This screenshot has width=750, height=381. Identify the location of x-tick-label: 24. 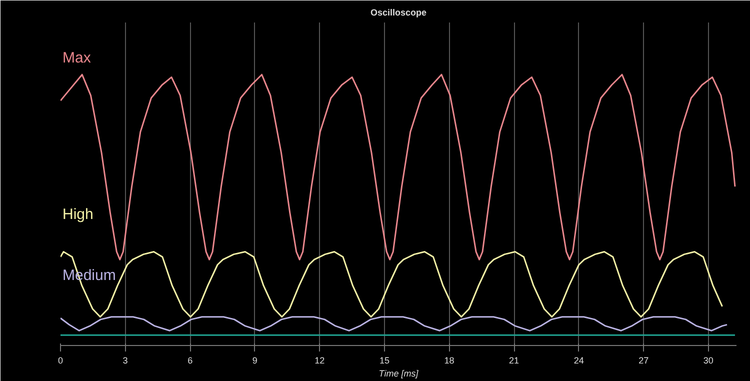
(579, 361).